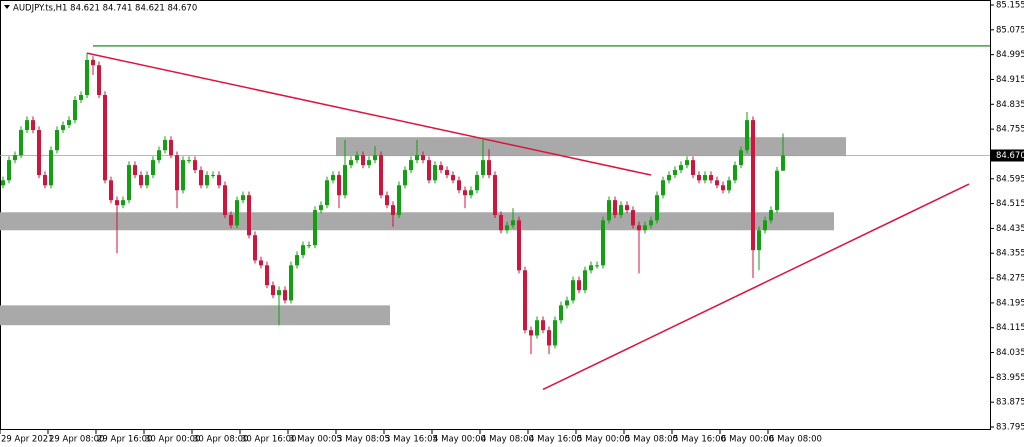 The height and width of the screenshot is (447, 1024). I want to click on x-tick-label: 4 May 08:00, so click(507, 440).